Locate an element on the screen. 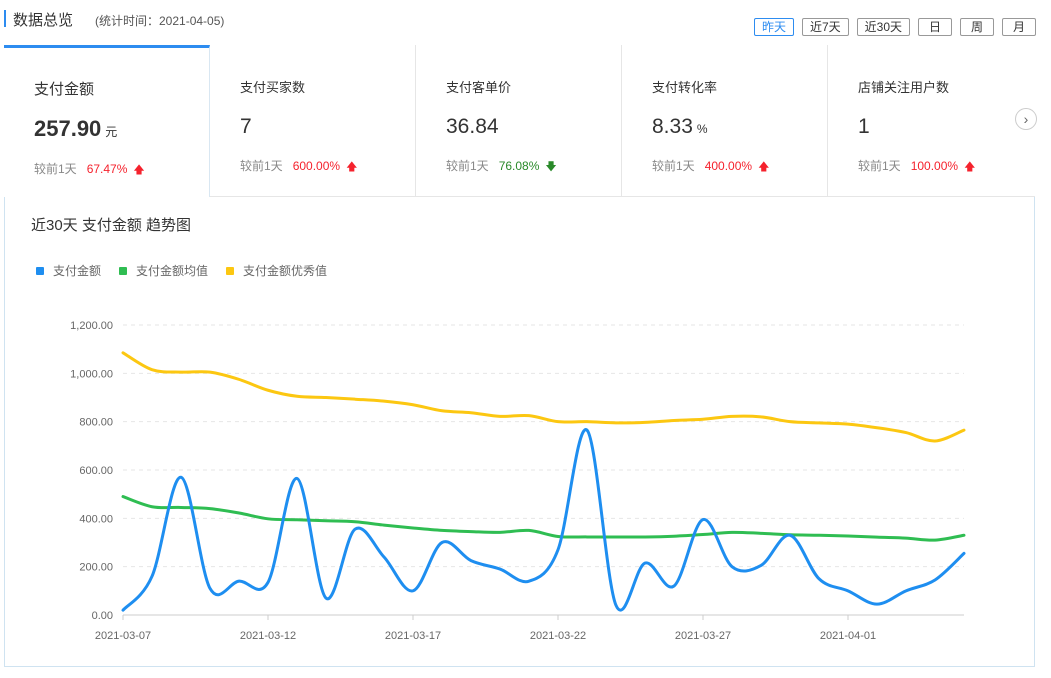  y-tick-label: 1,000.00 is located at coordinates (91, 374).